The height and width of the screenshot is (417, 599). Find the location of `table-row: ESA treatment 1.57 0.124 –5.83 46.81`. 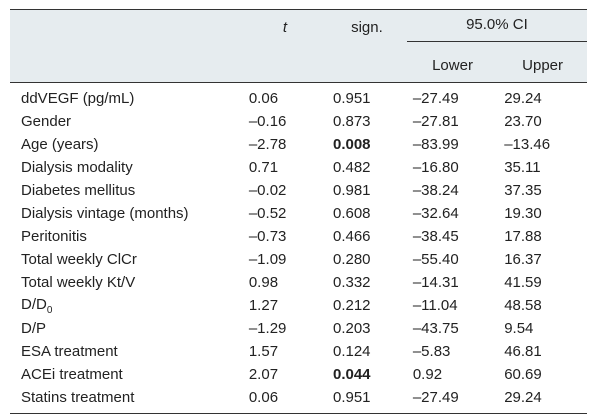

table-row: ESA treatment 1.57 0.124 –5.83 46.81 is located at coordinates (298, 351).